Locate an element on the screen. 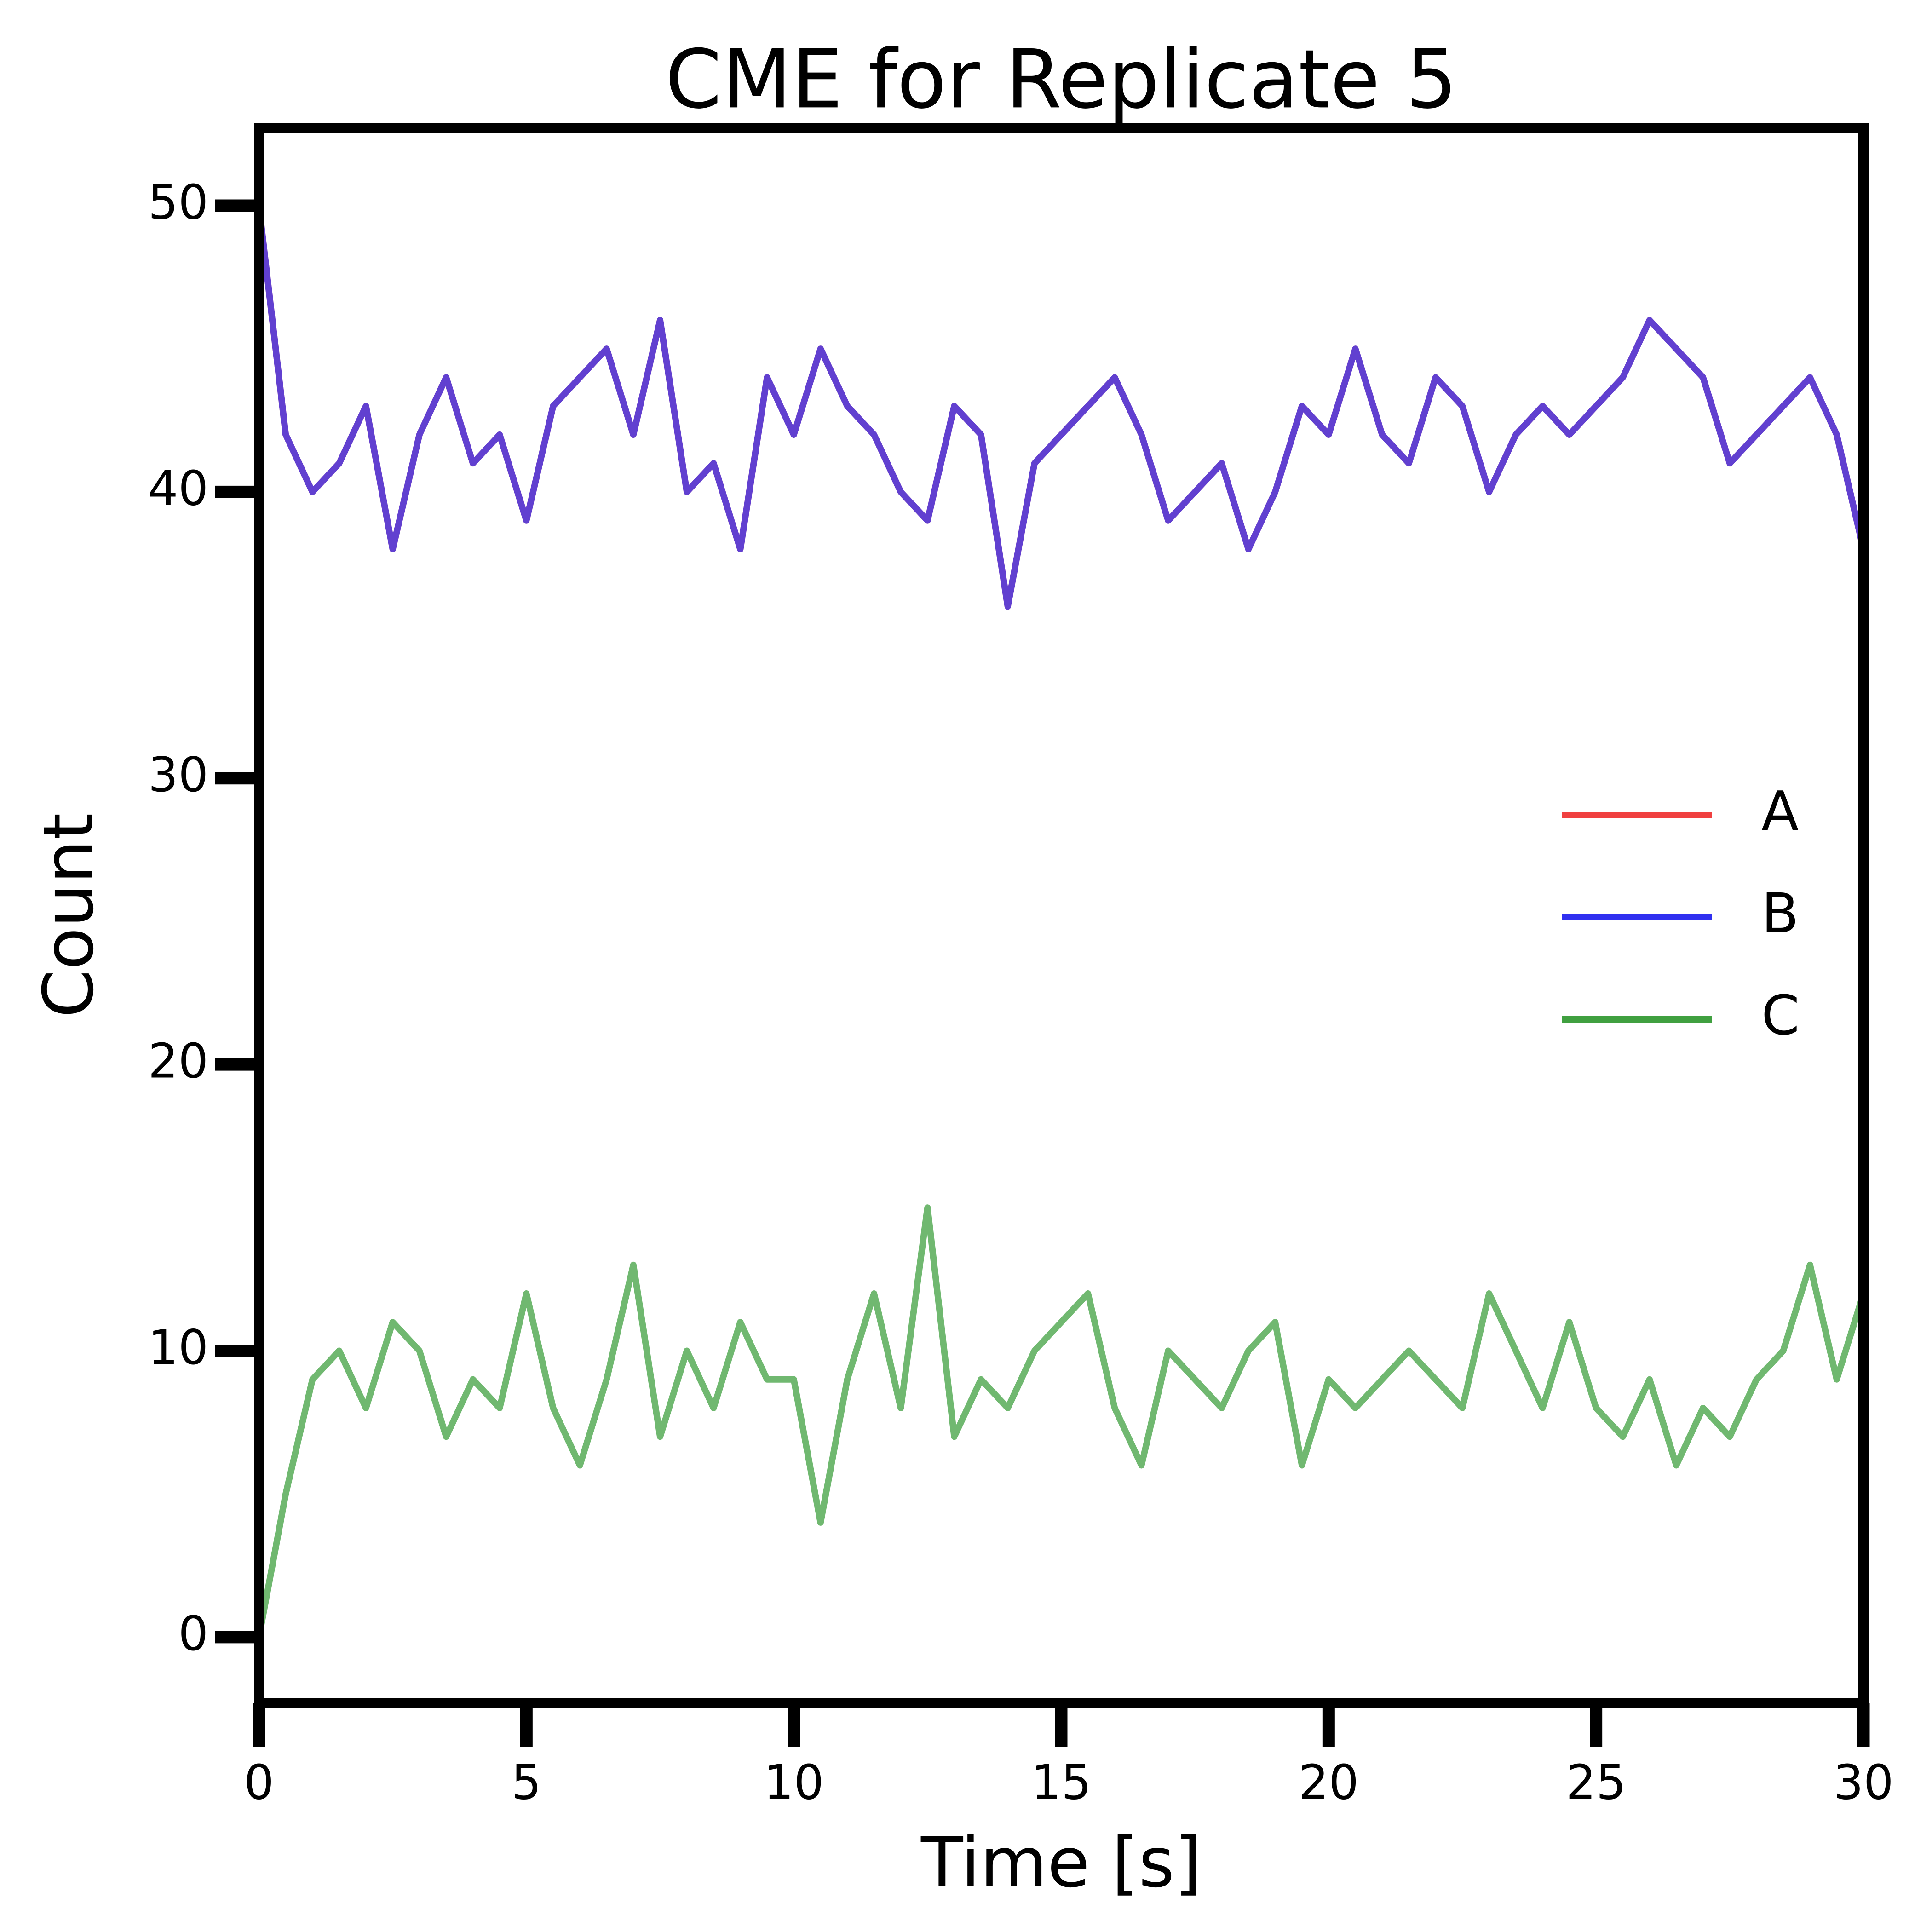  legend-label: C is located at coordinates (1780, 1016).